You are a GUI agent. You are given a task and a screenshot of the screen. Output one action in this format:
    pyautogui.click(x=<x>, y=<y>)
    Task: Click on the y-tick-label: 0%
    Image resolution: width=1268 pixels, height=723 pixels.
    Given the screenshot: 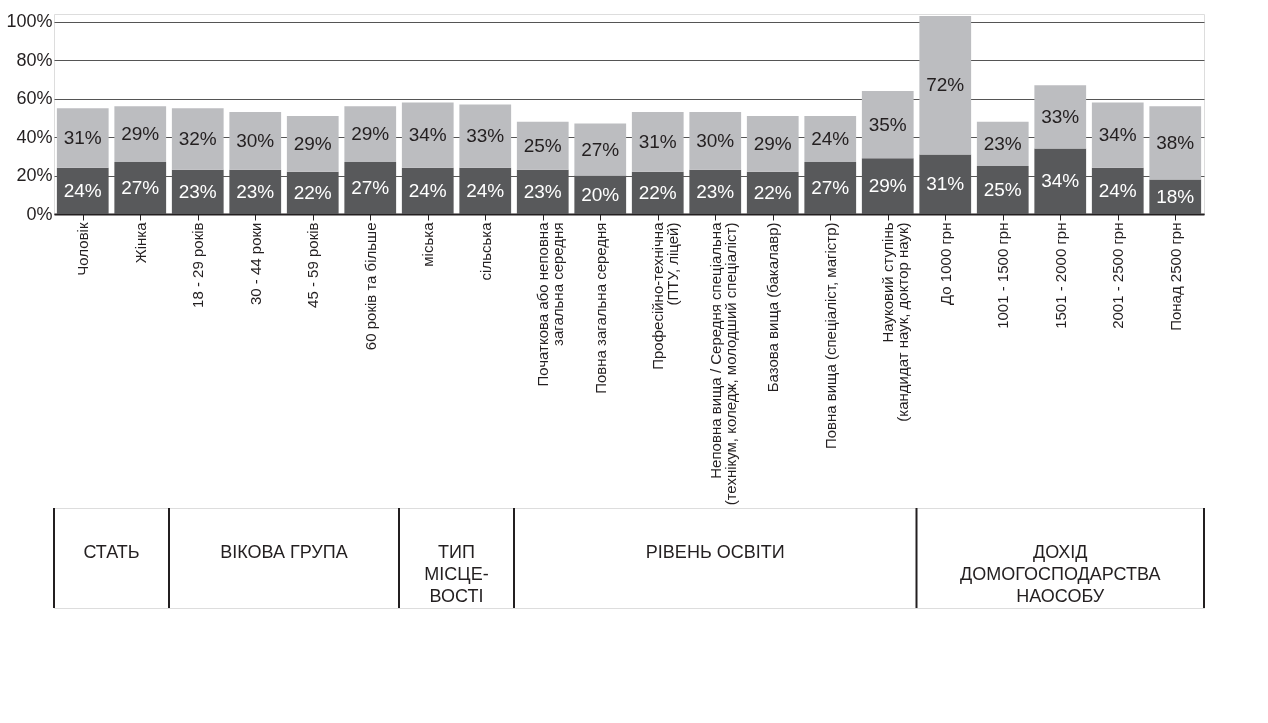 What is the action you would take?
    pyautogui.click(x=39, y=213)
    